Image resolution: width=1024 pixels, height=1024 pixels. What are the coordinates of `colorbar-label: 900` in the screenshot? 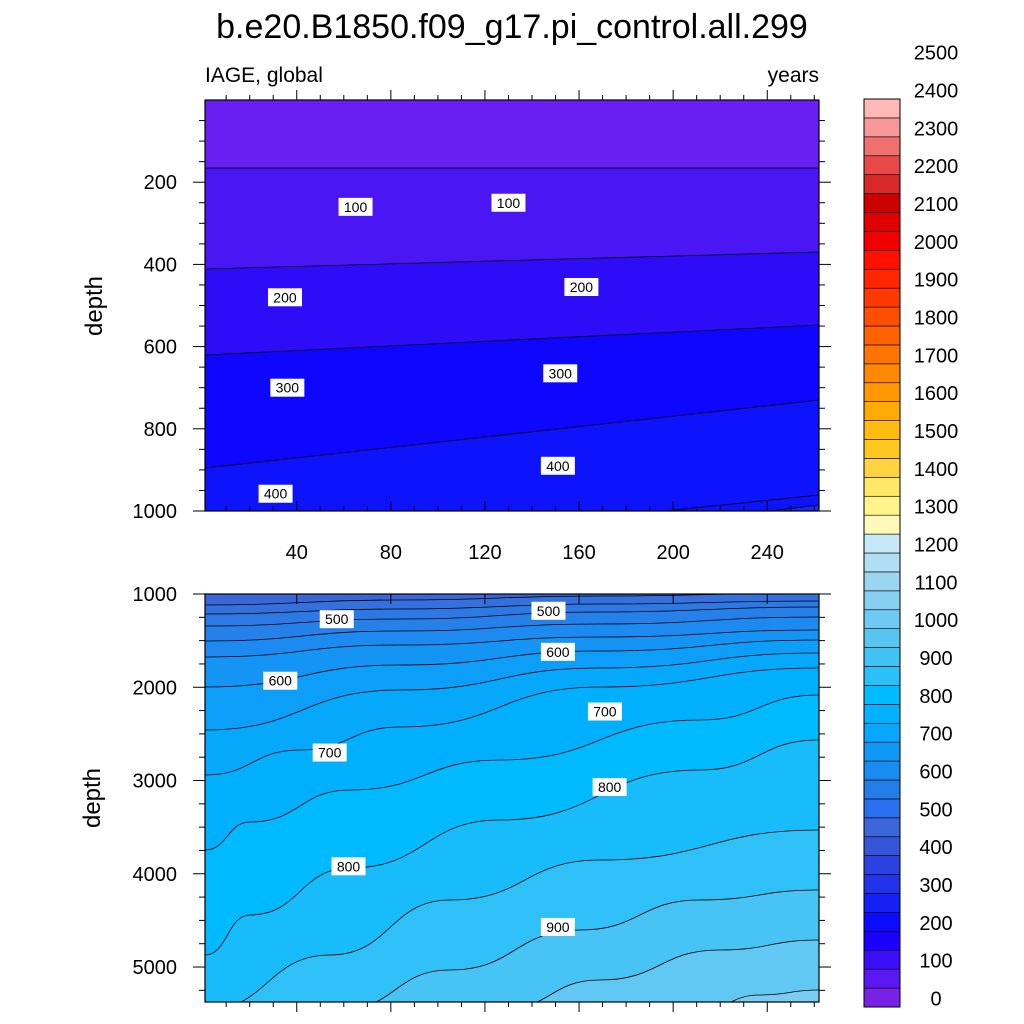 It's located at (935, 659).